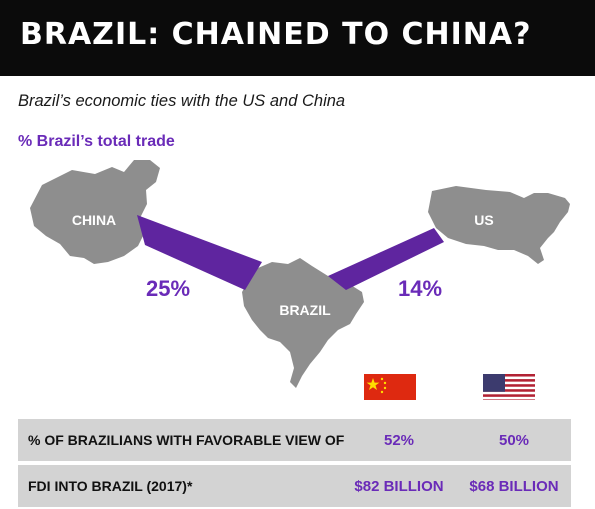 This screenshot has width=595, height=509. I want to click on fdi-china-value: $82 BILLION, so click(399, 486).